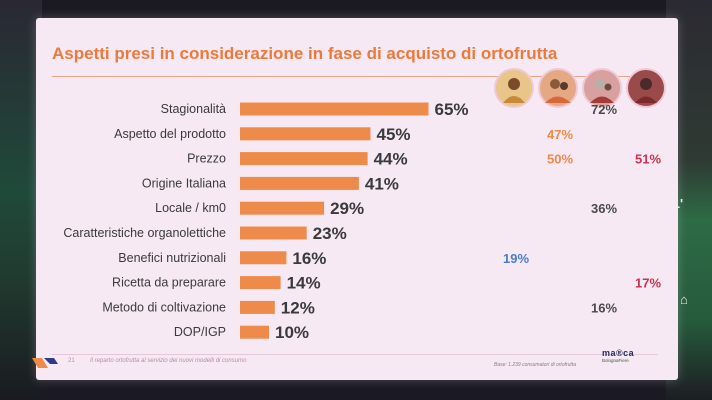 This screenshot has height=400, width=712. I want to click on segment-avatar-1-icon, so click(514, 88).